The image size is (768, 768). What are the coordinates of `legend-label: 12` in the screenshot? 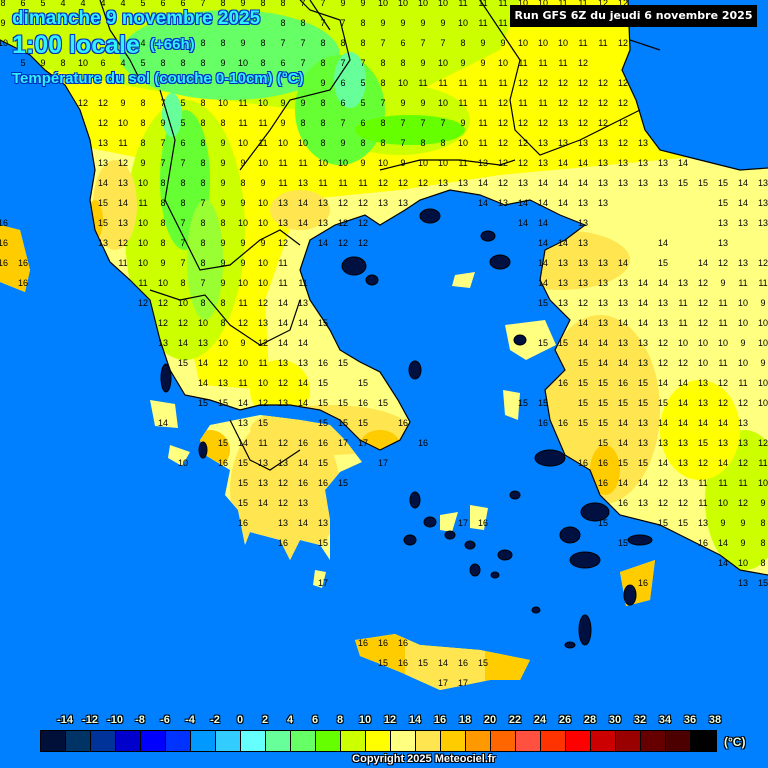 It's located at (390, 720).